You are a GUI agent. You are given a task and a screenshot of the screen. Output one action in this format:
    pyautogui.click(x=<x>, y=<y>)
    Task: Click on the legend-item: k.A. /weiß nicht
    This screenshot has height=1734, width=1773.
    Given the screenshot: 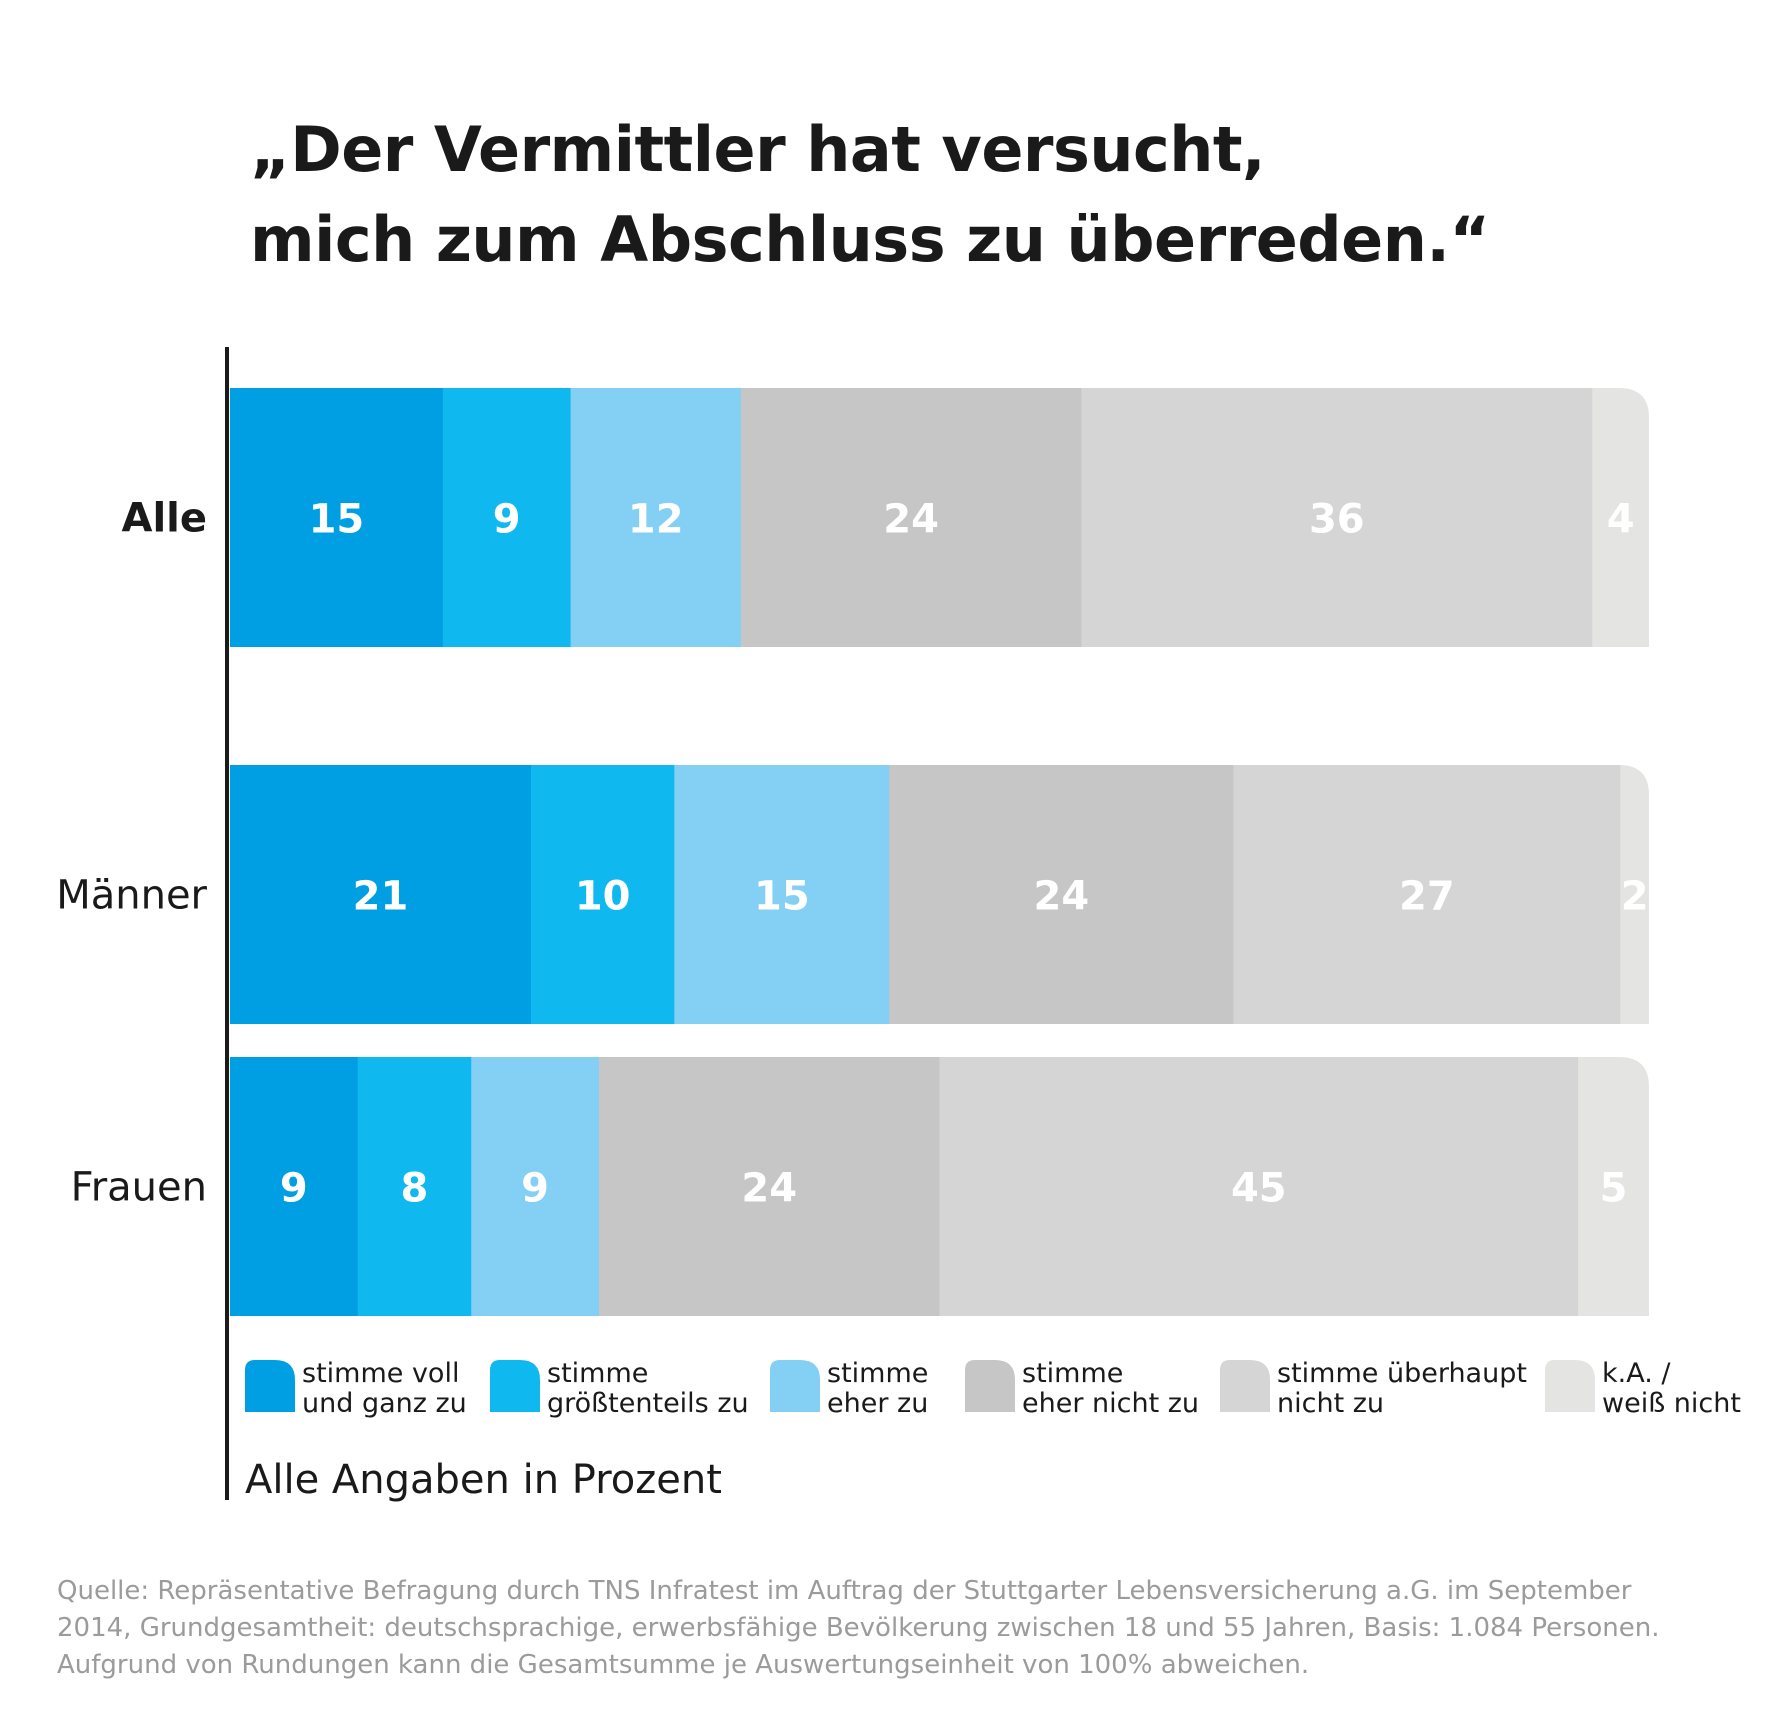 What is the action you would take?
    pyautogui.click(x=1643, y=1388)
    